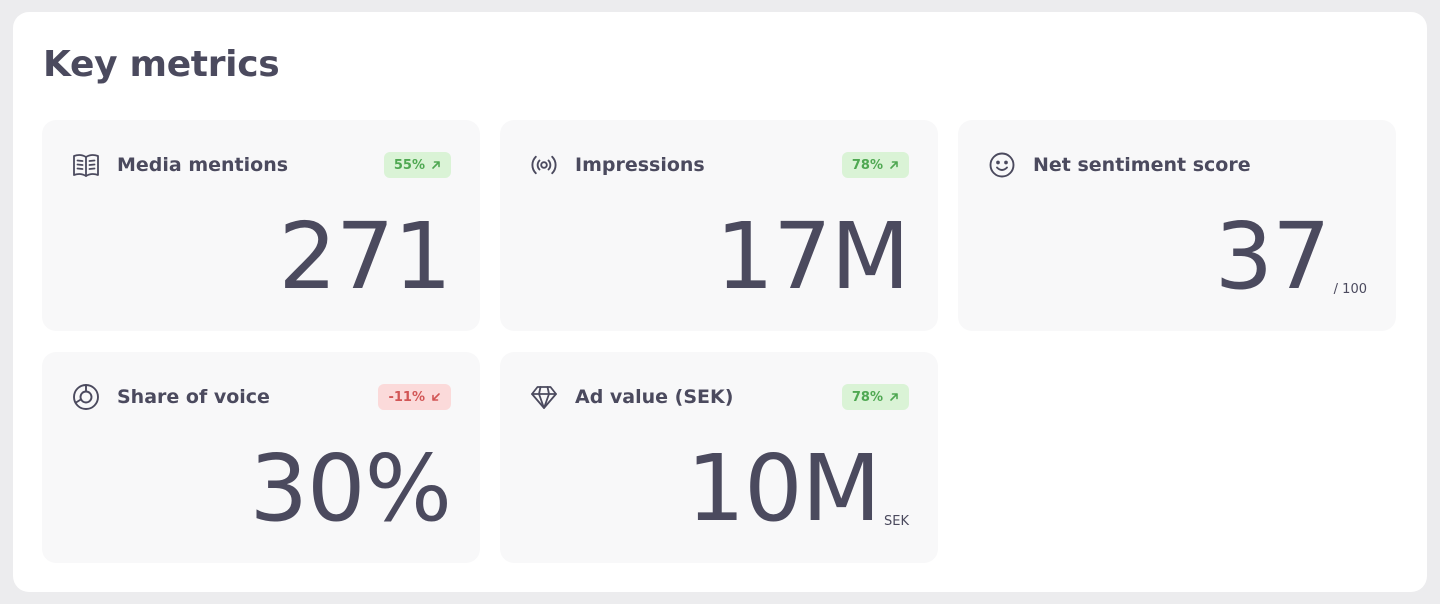 Image resolution: width=1440 pixels, height=604 pixels. I want to click on metric-value: 30%, so click(350, 488).